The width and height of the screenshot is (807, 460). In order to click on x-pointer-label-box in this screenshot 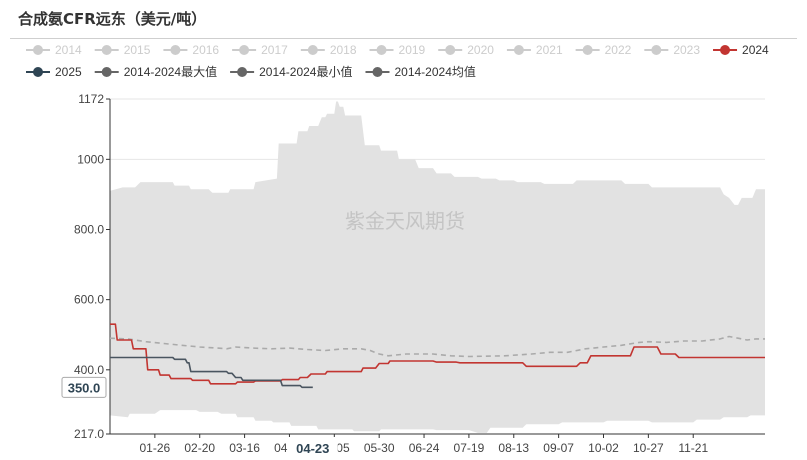, I will do `click(312, 448)`.